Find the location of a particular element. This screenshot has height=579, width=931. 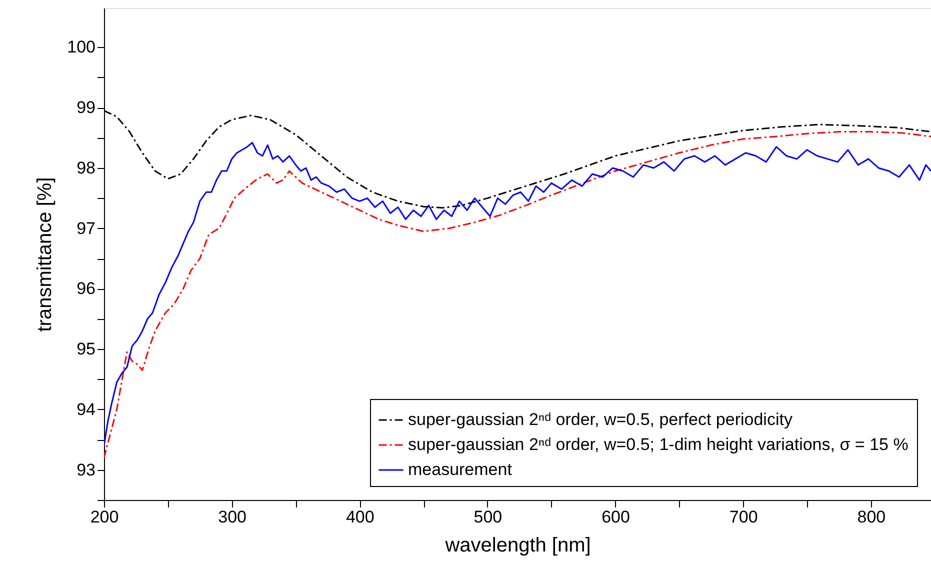

legend-label: super-gaussian 2ⁿᵈ order, w=0.5; 1-dim height variations, σ = 15 % is located at coordinates (658, 444).